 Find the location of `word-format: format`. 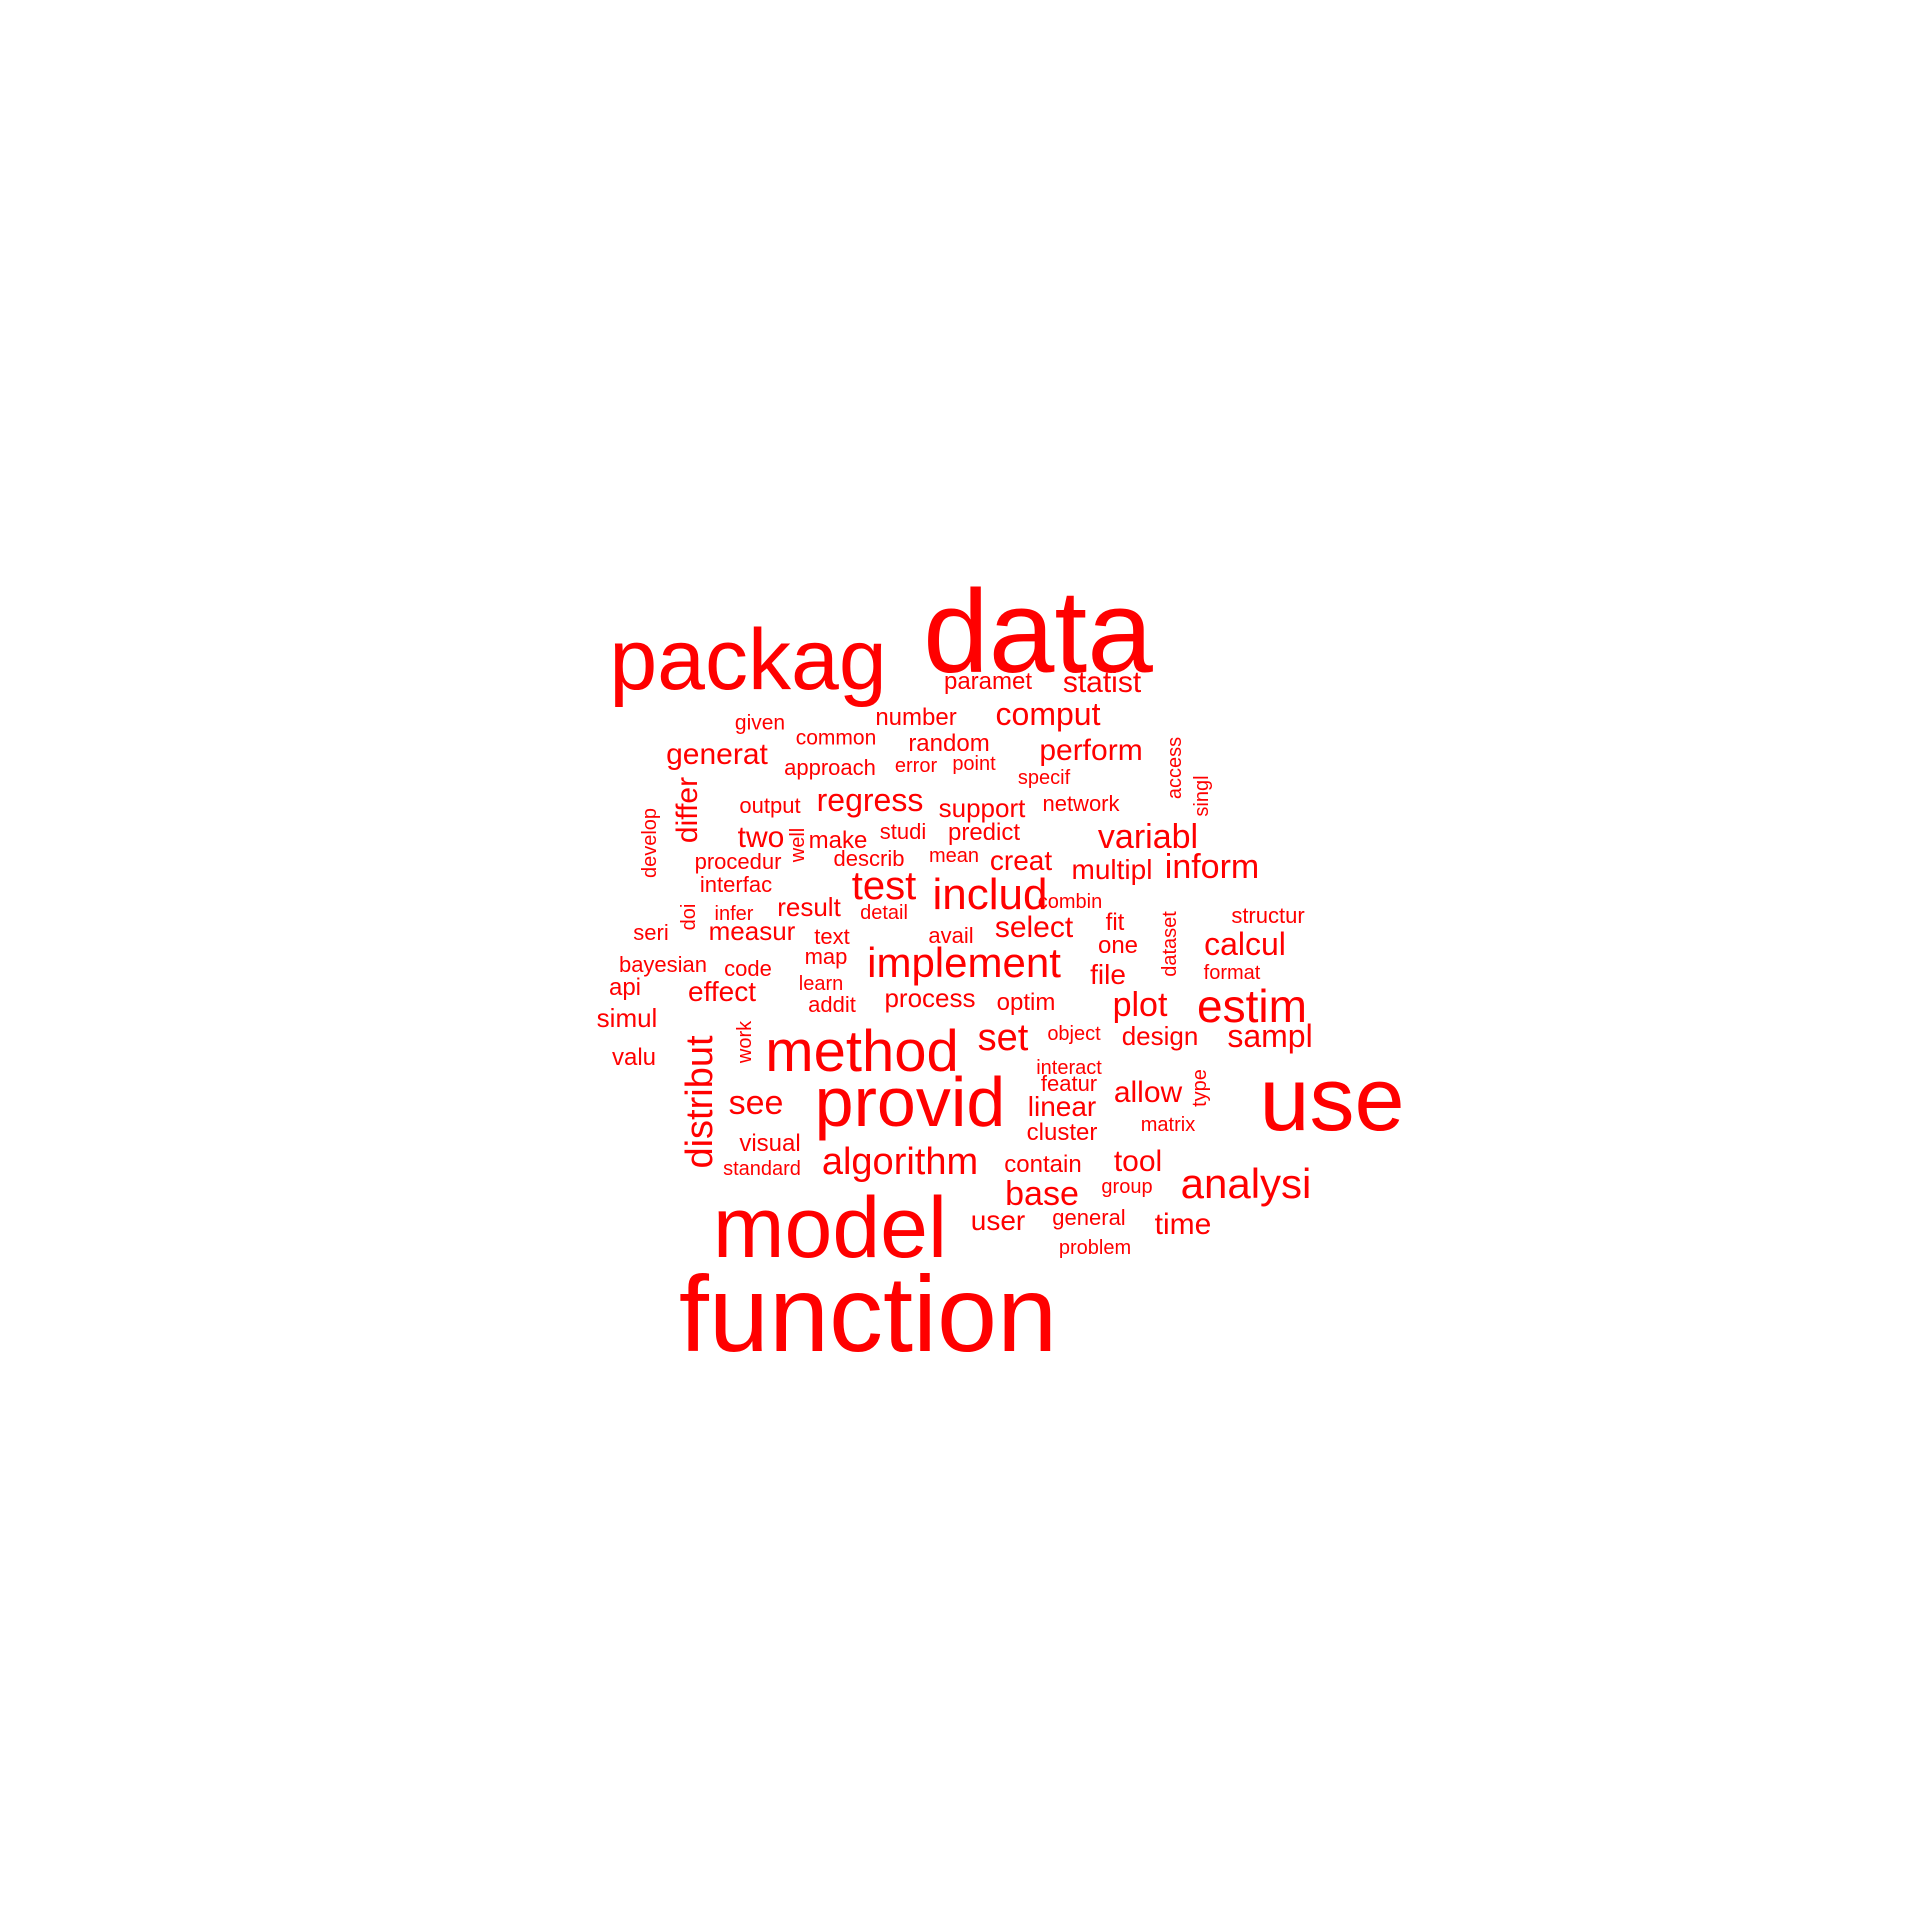

word-format: format is located at coordinates (1232, 973).